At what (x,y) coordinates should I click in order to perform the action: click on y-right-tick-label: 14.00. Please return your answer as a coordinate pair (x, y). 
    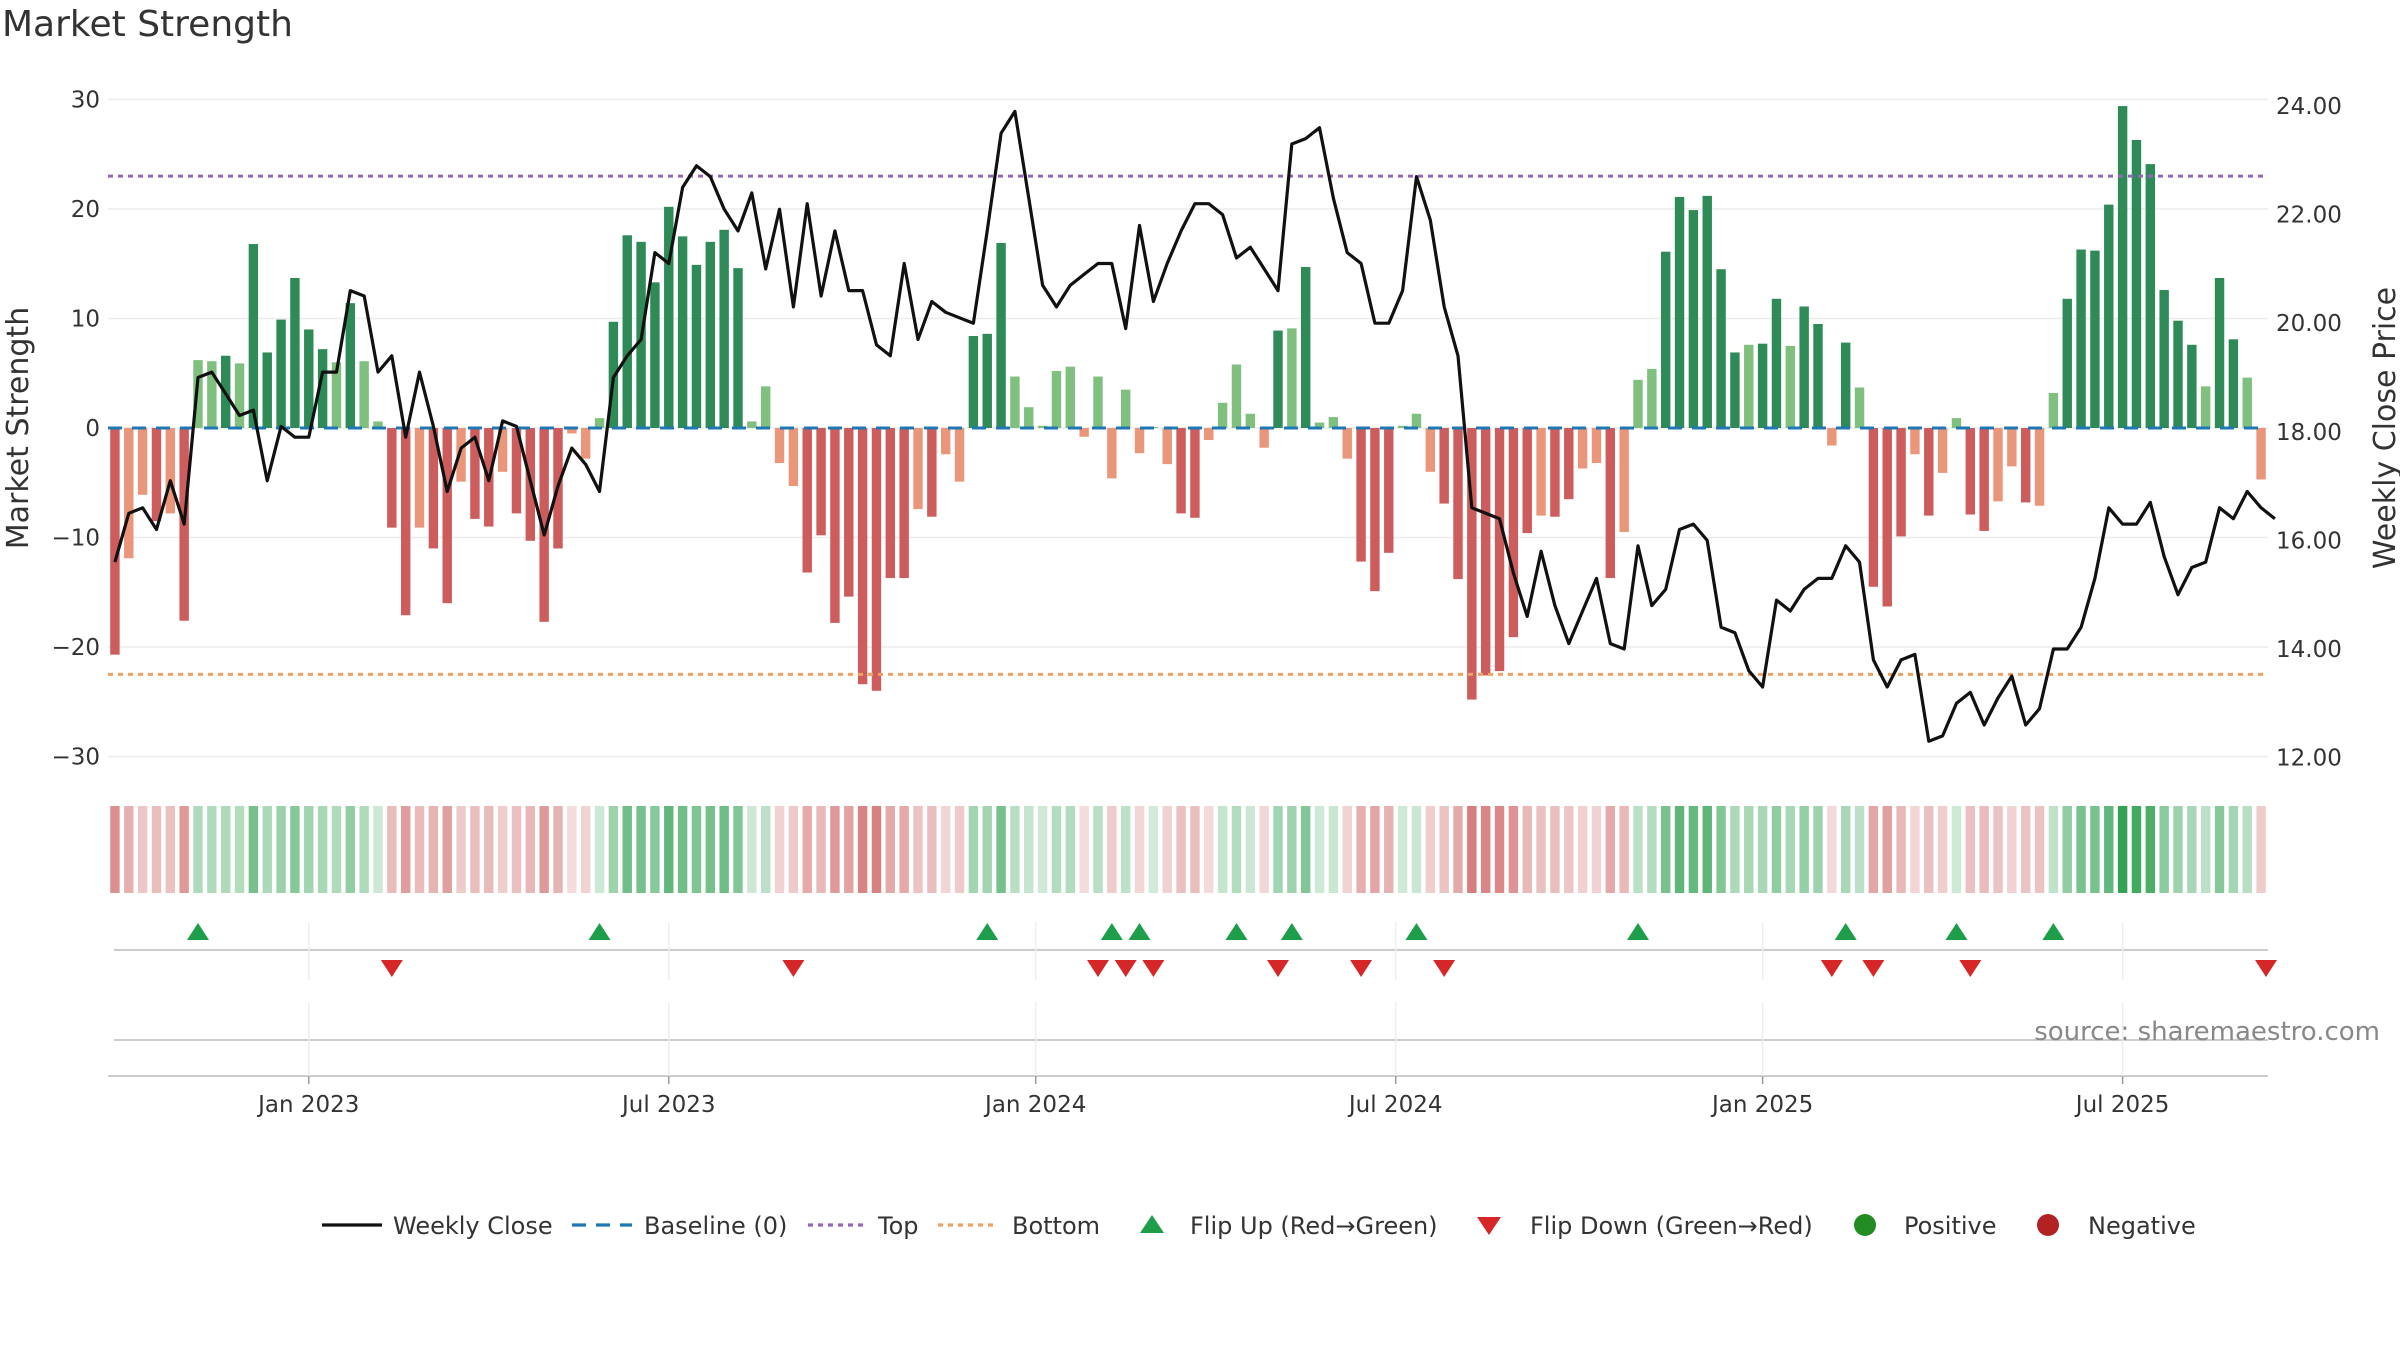
    Looking at the image, I should click on (2309, 650).